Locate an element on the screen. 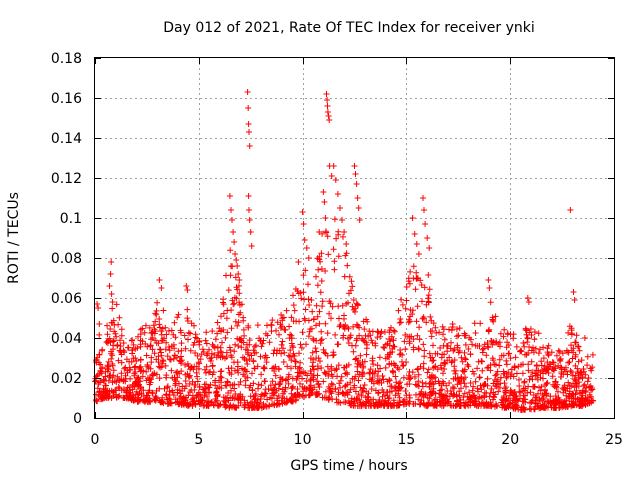 The image size is (640, 480). y-tick-label: 0 is located at coordinates (77, 419).